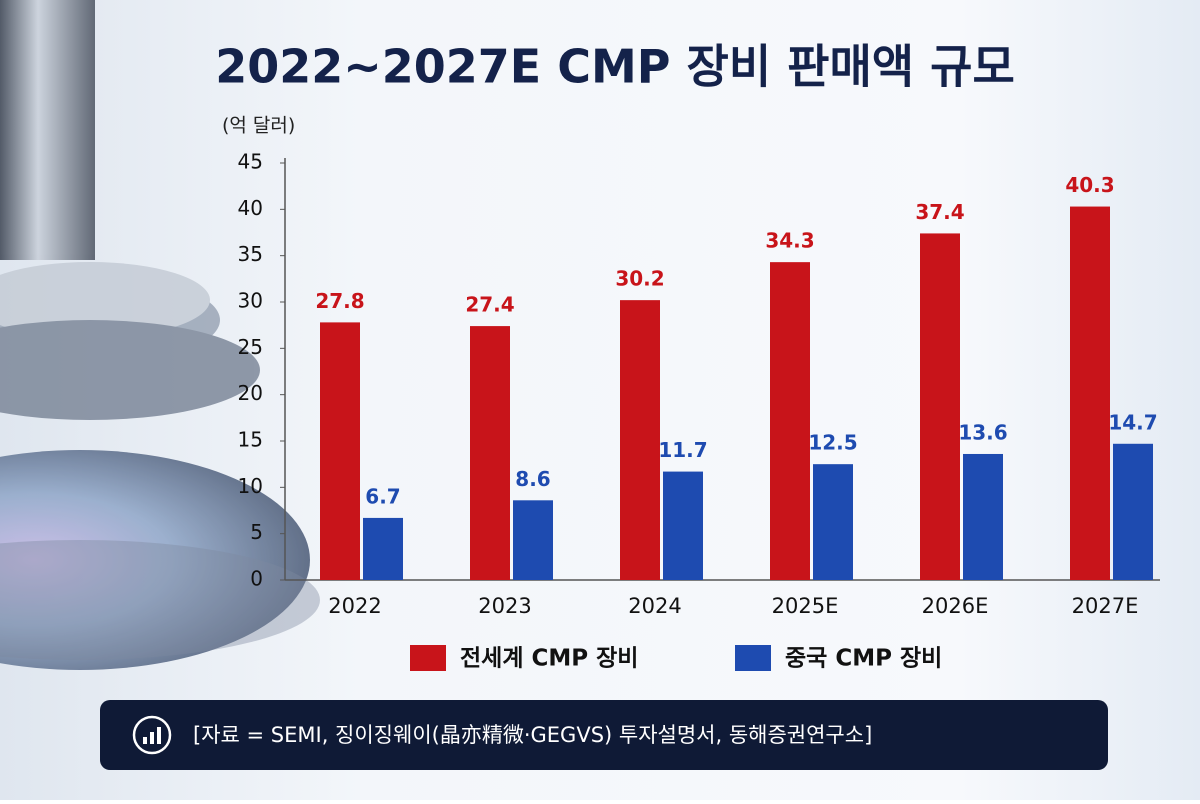 Image resolution: width=1200 pixels, height=804 pixels. Describe the element at coordinates (955, 606) in the screenshot. I see `x-tick-label: 2026E` at that location.